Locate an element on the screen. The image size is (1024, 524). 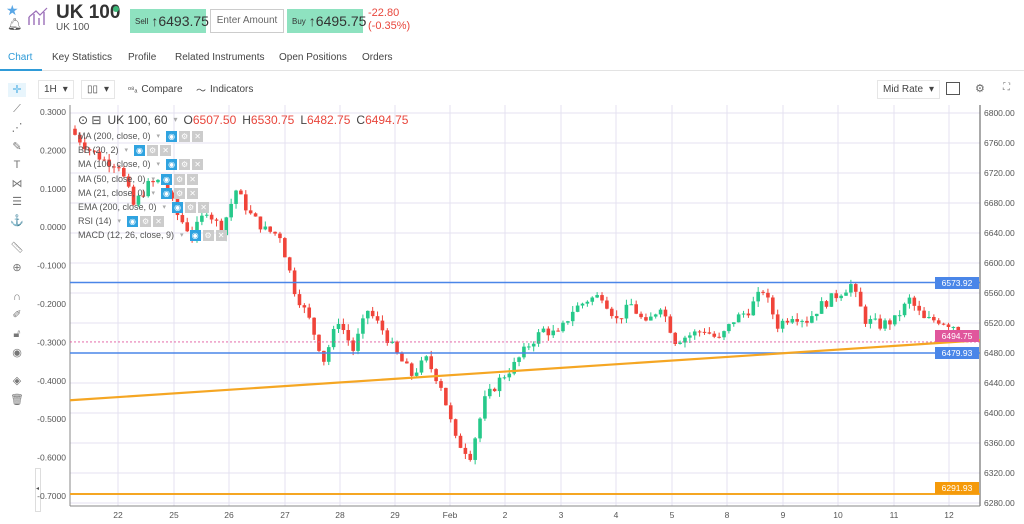
text-tool-icon: T is located at coordinates (17, 165).